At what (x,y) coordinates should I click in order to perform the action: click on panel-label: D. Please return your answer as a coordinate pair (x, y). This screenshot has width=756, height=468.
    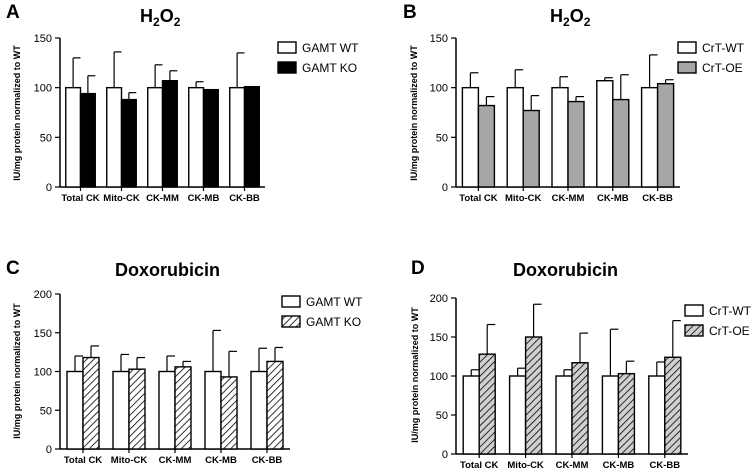
    Looking at the image, I should click on (418, 268).